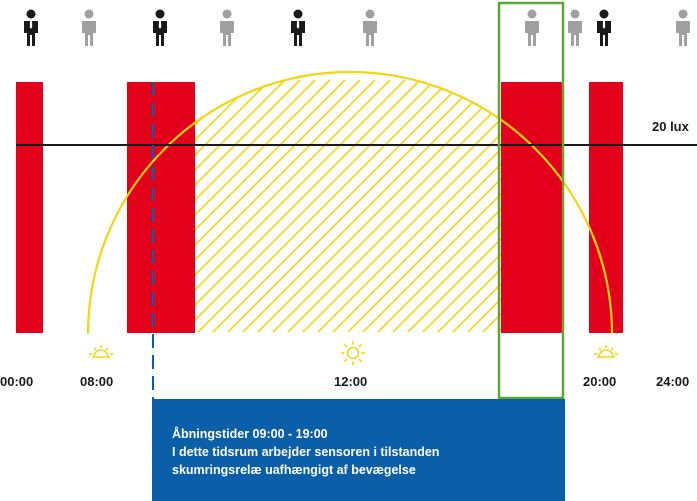 The image size is (697, 501). What do you see at coordinates (250, 434) in the screenshot?
I see `info-line-opening-hours: Åbningstider 09:00 - 19:00` at bounding box center [250, 434].